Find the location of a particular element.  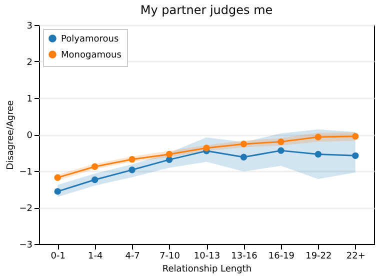

x-axis-title: Relationship Length is located at coordinates (207, 269).